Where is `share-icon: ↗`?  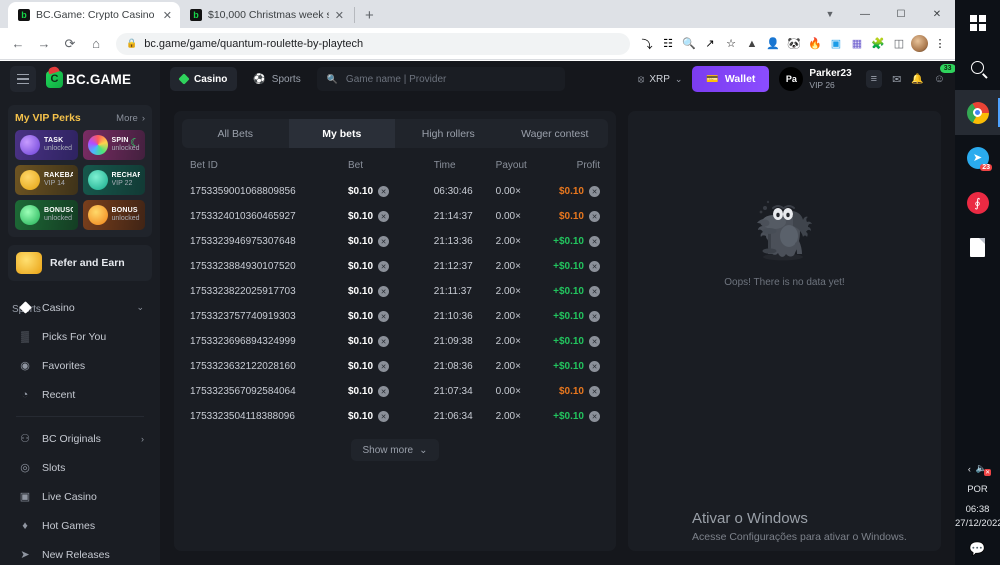 share-icon: ↗ is located at coordinates (710, 44).